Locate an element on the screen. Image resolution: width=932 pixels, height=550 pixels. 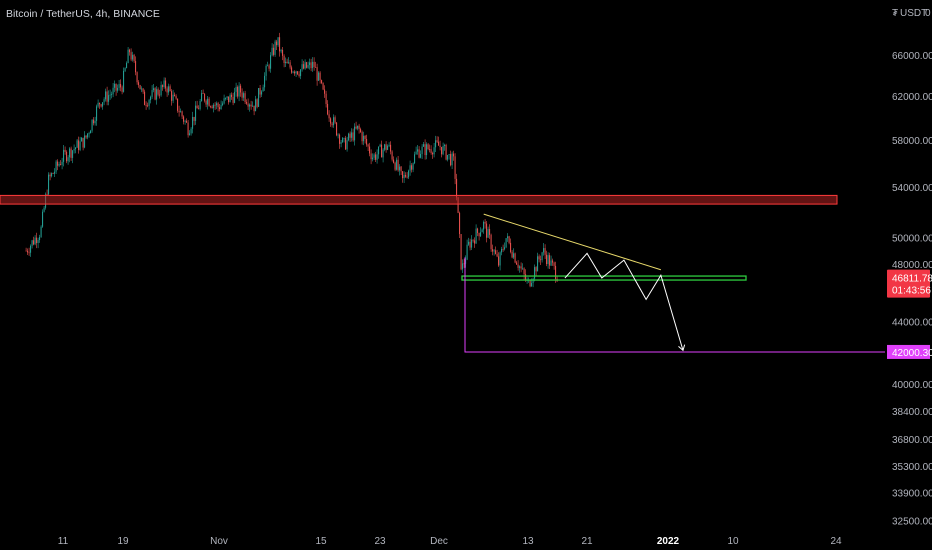
symbol-title: Bitcoin / TetherUS, 4h, BINANCE is located at coordinates (83, 14).